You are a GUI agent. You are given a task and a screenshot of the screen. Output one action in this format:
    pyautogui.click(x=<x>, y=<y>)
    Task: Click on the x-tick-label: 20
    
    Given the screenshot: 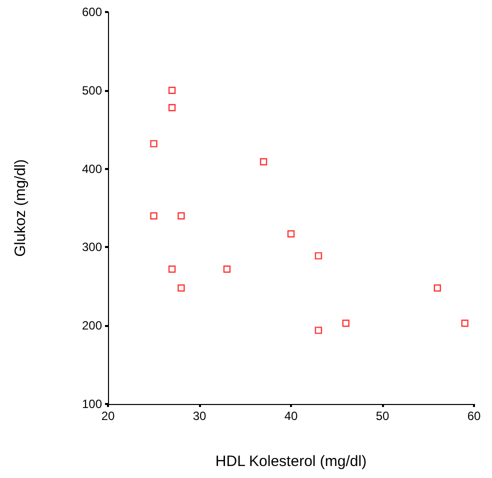 What is the action you would take?
    pyautogui.click(x=108, y=416)
    